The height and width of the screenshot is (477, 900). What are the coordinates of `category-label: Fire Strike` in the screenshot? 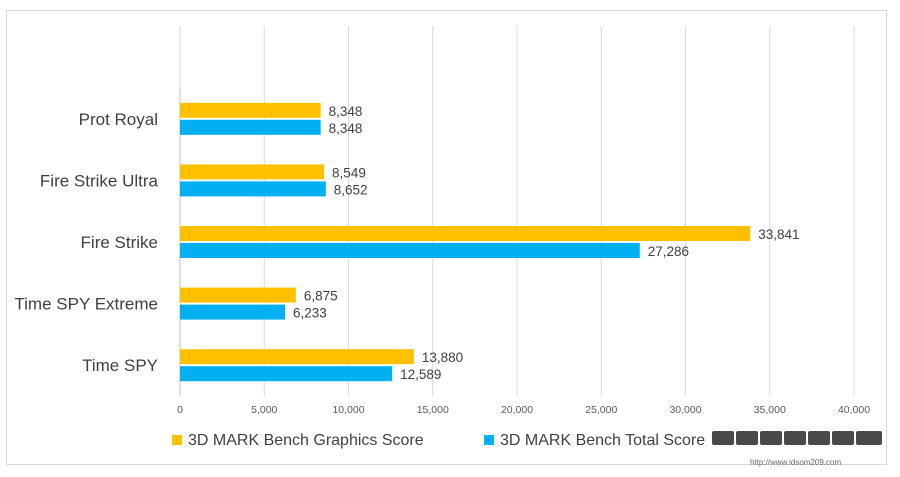 It's located at (119, 242).